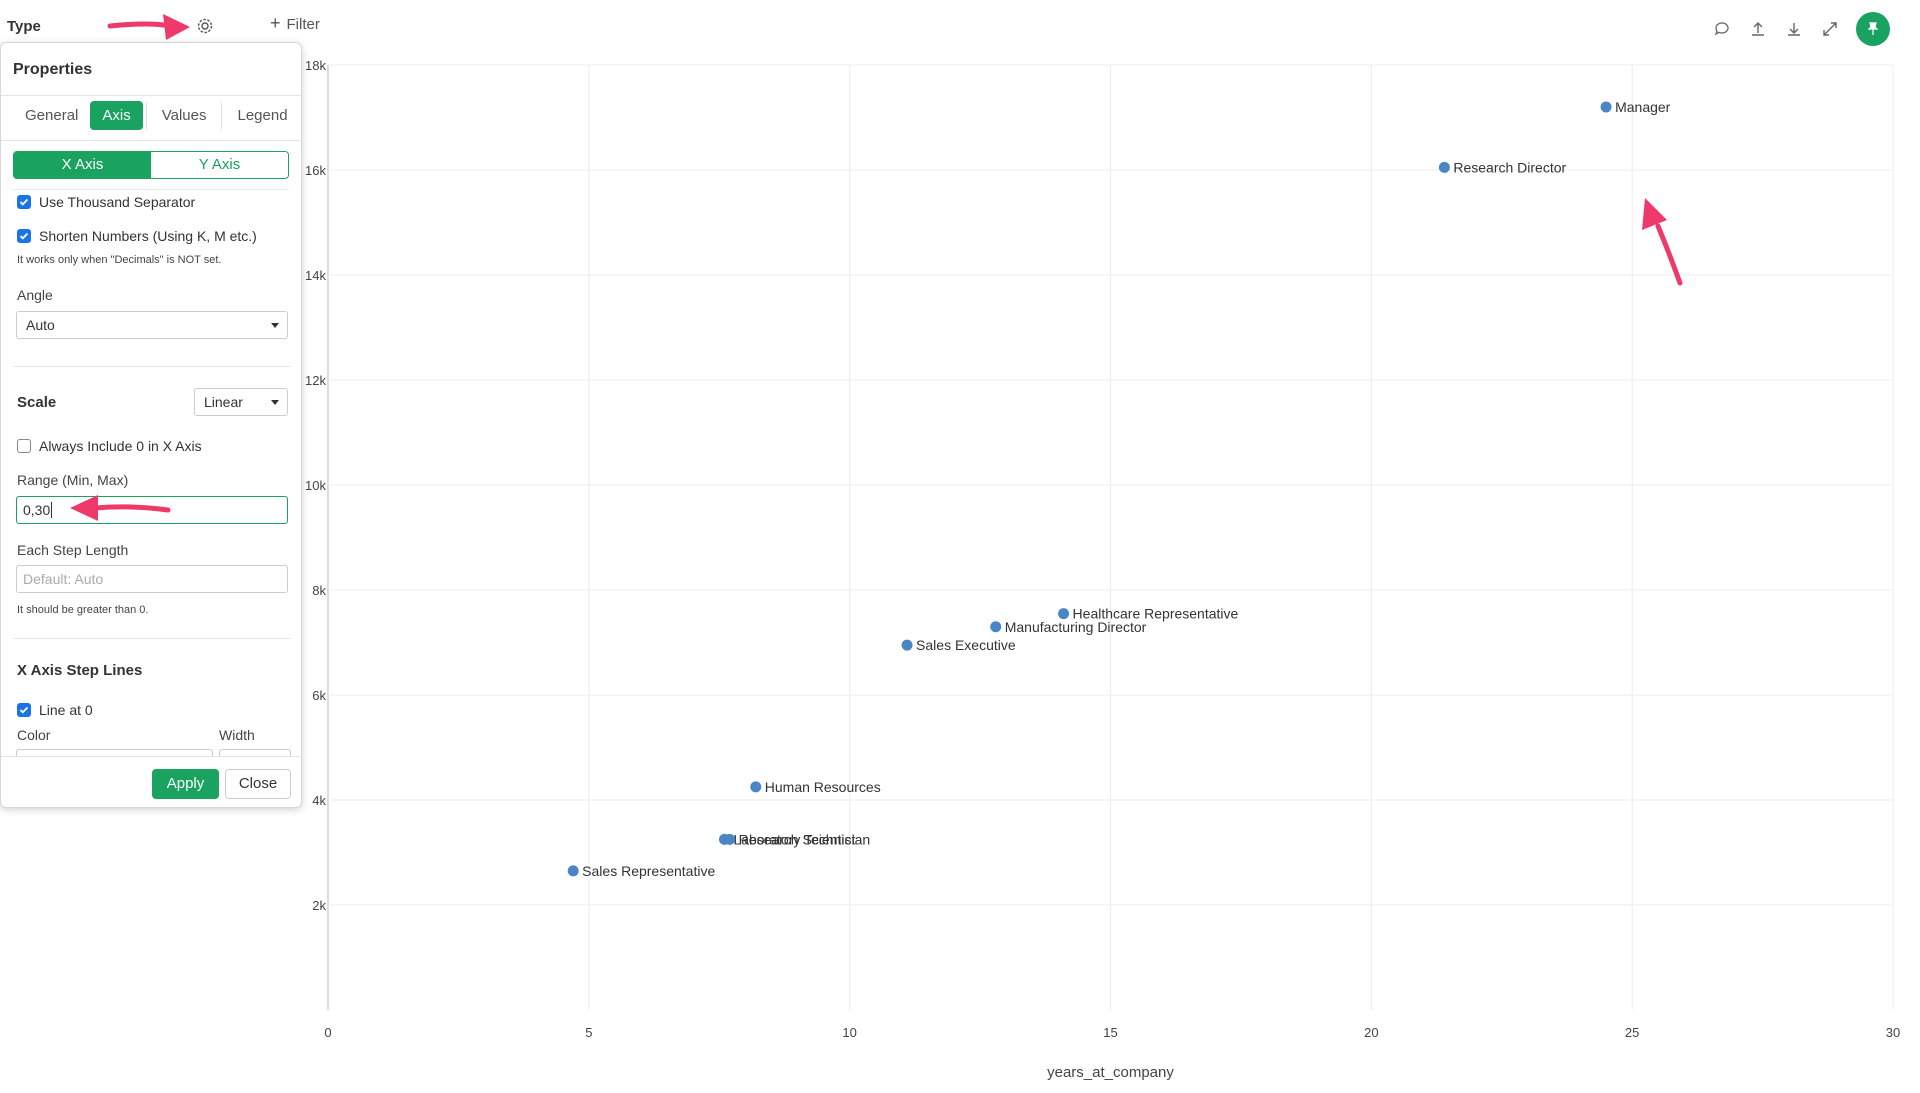 Image resolution: width=1920 pixels, height=1093 pixels. I want to click on upload-icon, so click(1758, 29).